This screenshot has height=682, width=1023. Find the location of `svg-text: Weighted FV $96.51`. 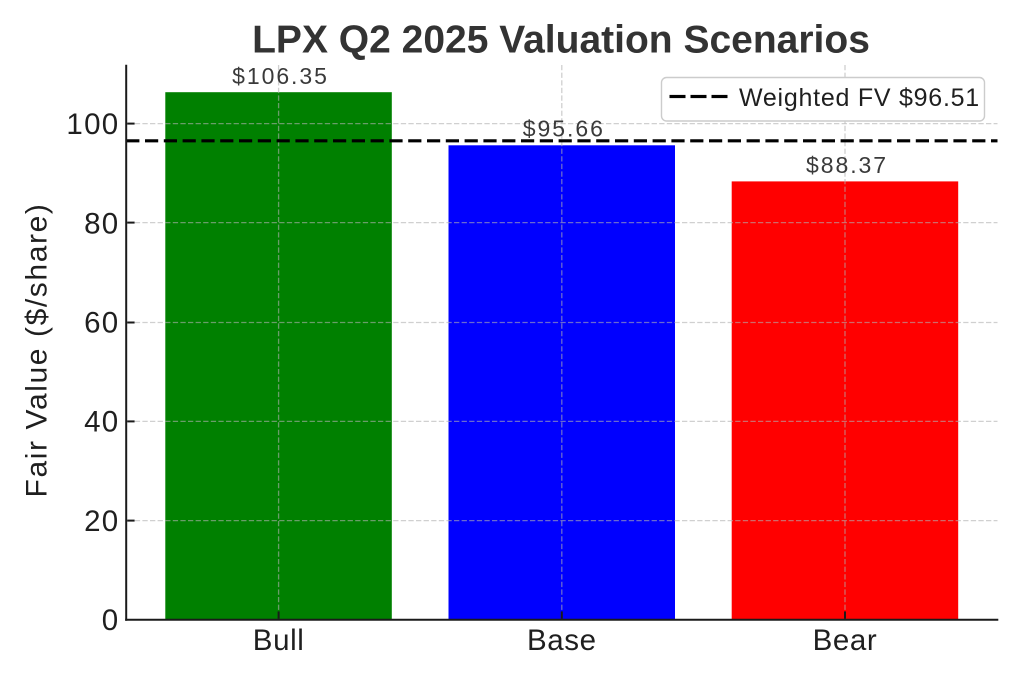

svg-text: Weighted FV $96.51 is located at coordinates (859, 98).